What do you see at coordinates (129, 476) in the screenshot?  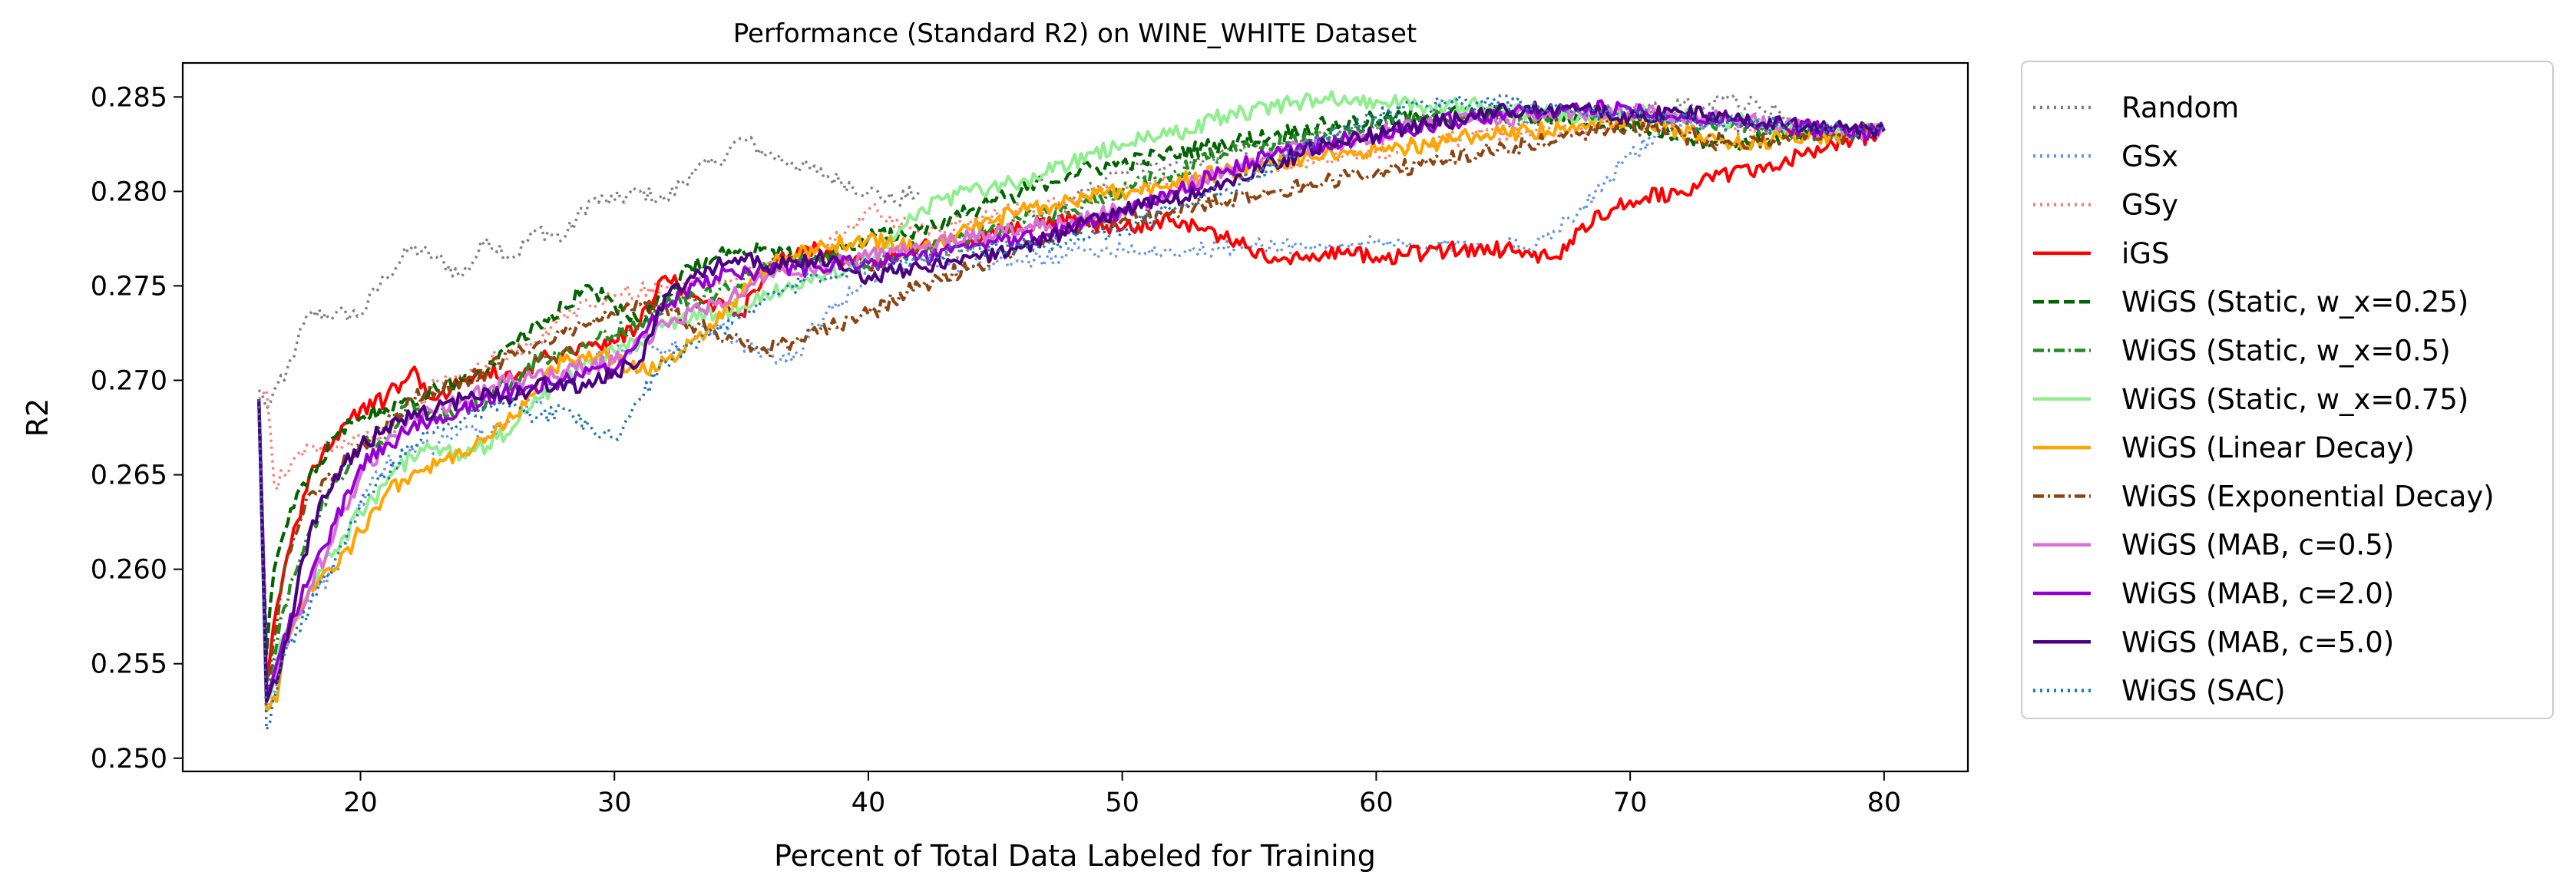 I see `y-tick-label: 0.265` at bounding box center [129, 476].